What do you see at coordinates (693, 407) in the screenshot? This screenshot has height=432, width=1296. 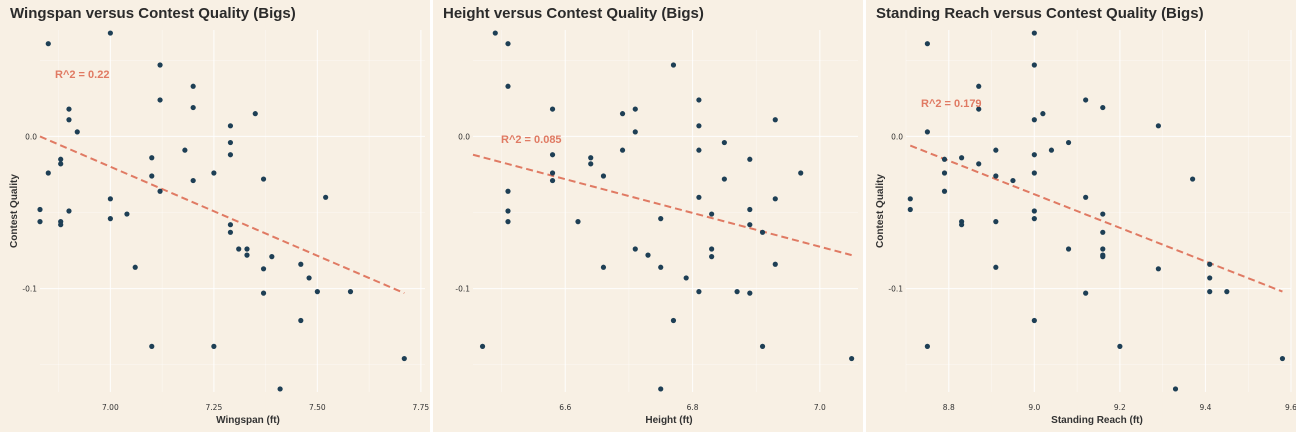 I see `x-tick-label: 6.8` at bounding box center [693, 407].